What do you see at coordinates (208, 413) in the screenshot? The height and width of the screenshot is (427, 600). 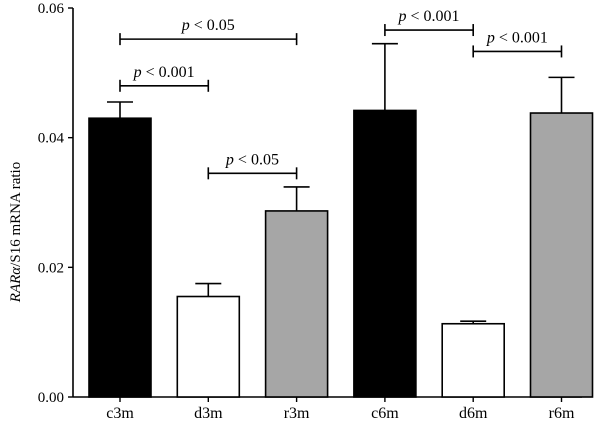 I see `x-tick-label: d3m` at bounding box center [208, 413].